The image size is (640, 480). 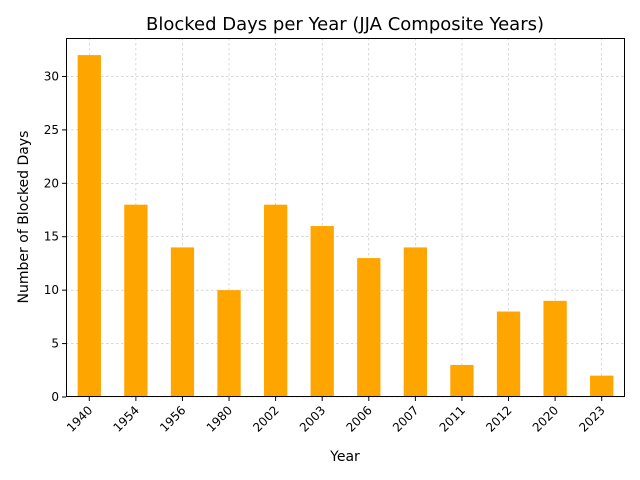 I want to click on bar-2023, so click(x=602, y=386).